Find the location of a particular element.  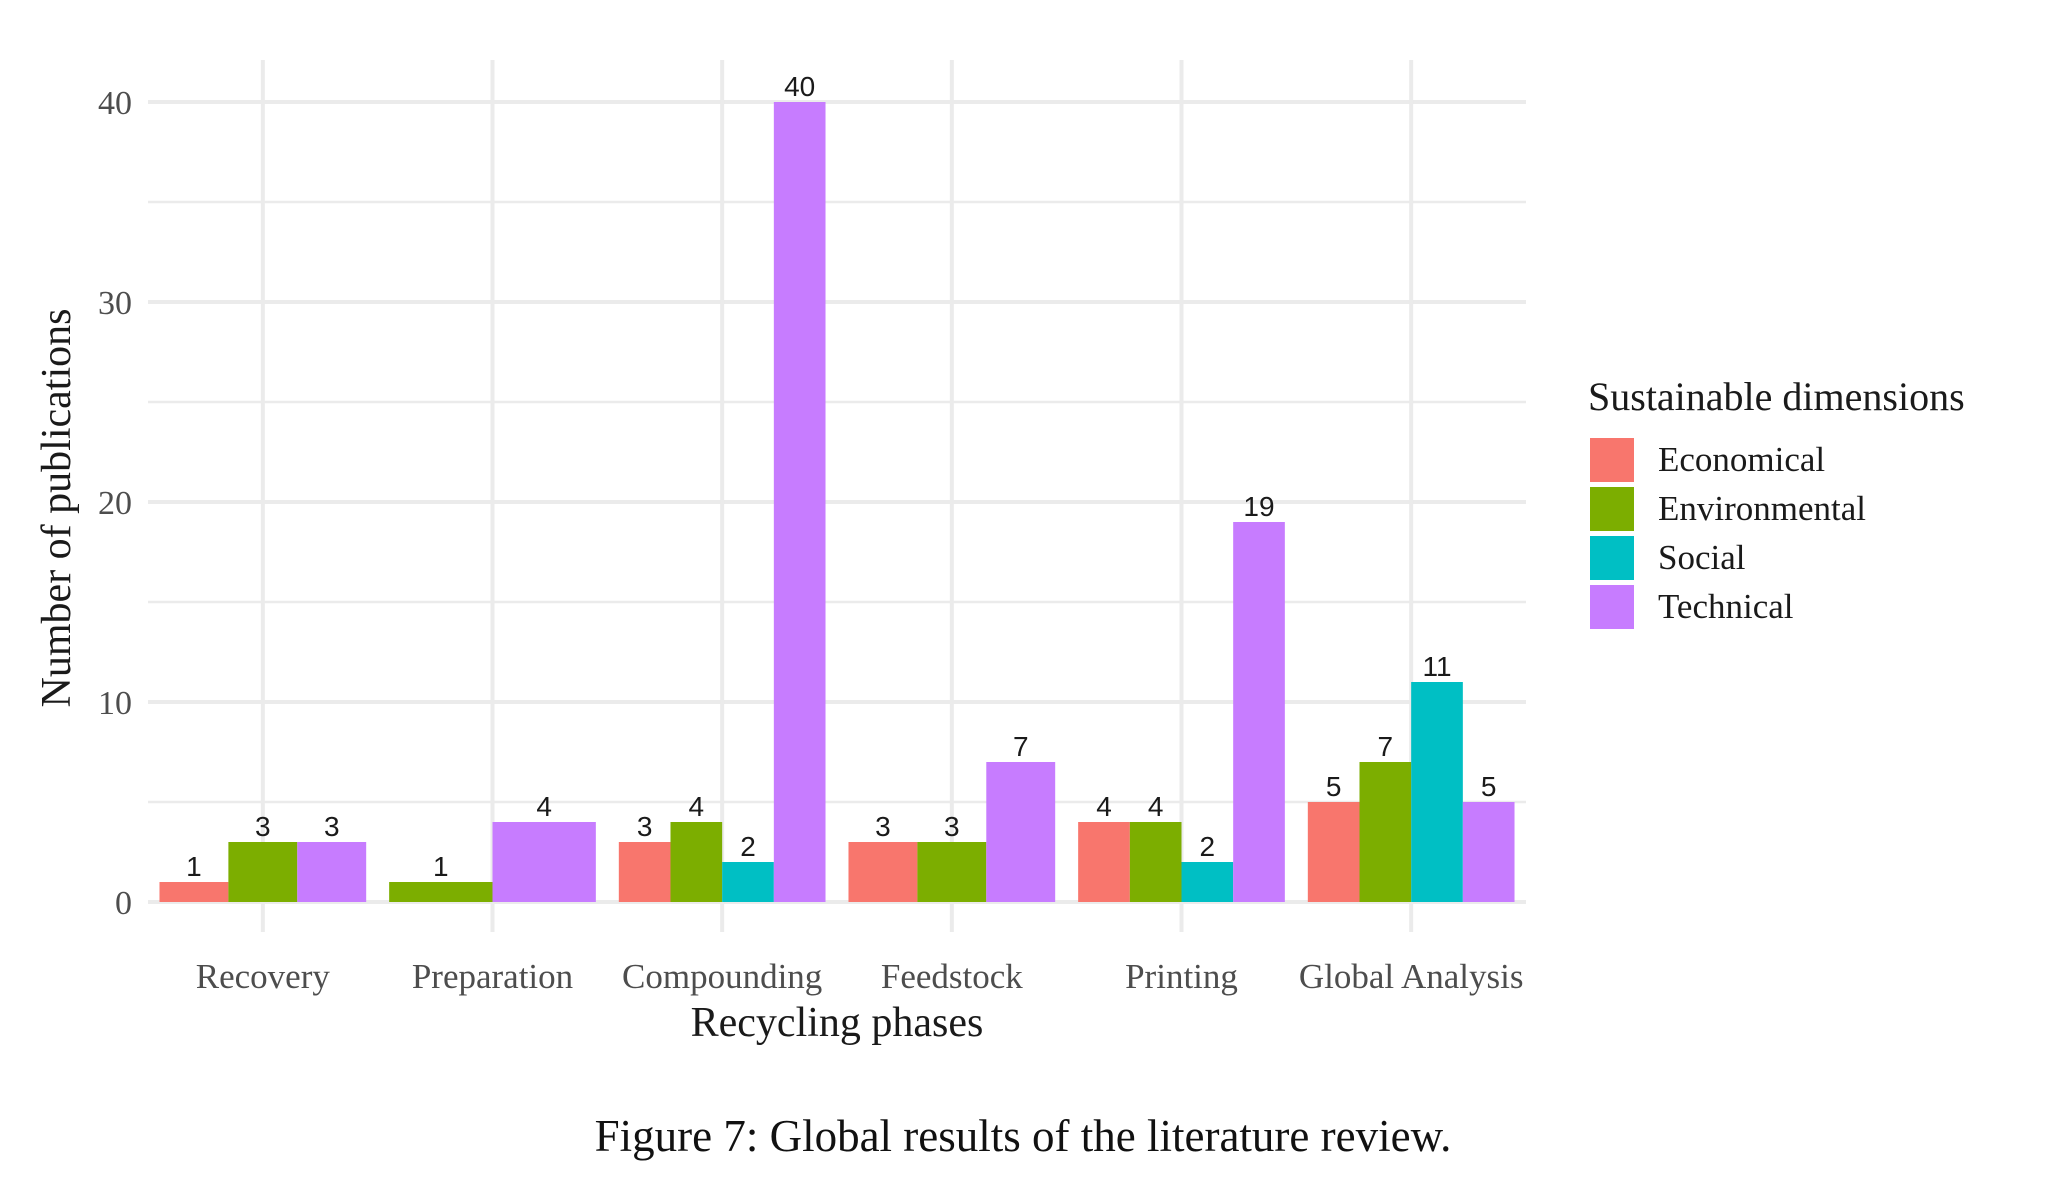

x-tick-label: Compounding is located at coordinates (722, 976).